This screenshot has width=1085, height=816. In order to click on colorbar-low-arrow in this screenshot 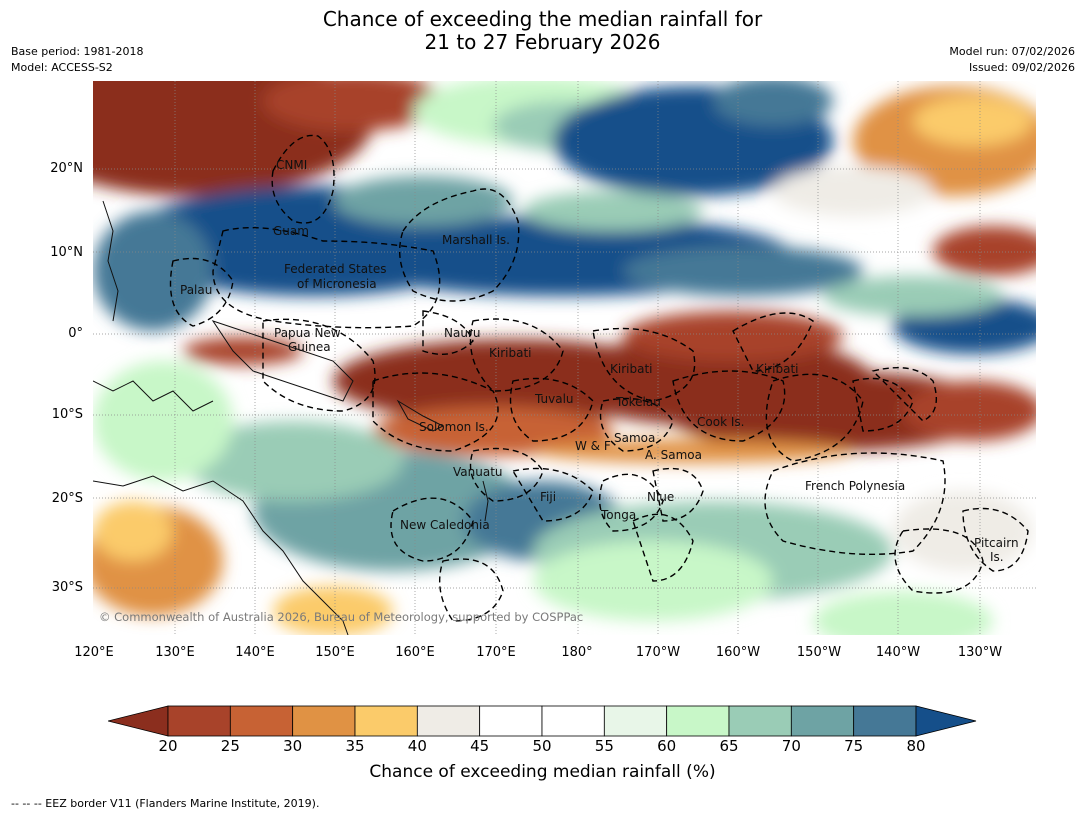, I will do `click(138, 721)`.